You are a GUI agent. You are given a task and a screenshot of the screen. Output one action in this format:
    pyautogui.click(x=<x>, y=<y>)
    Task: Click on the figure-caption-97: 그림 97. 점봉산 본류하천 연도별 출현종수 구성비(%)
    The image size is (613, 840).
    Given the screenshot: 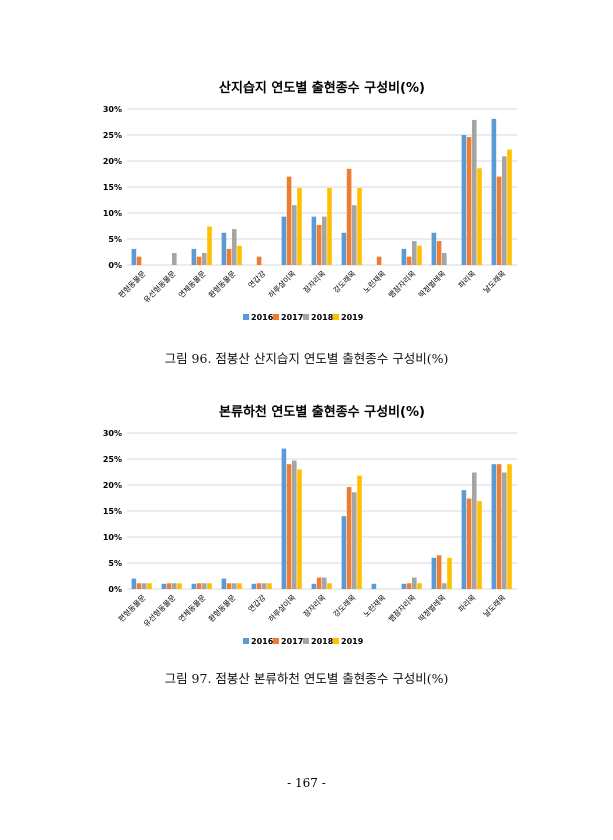 What is the action you would take?
    pyautogui.click(x=306, y=678)
    